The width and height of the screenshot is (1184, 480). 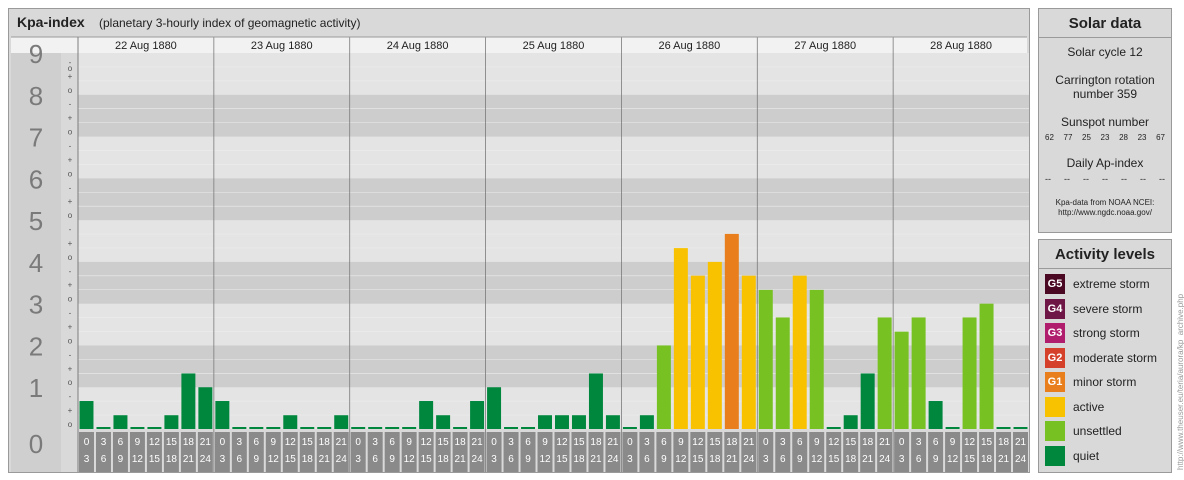 I want to click on y-level-label: 1, so click(x=36, y=388).